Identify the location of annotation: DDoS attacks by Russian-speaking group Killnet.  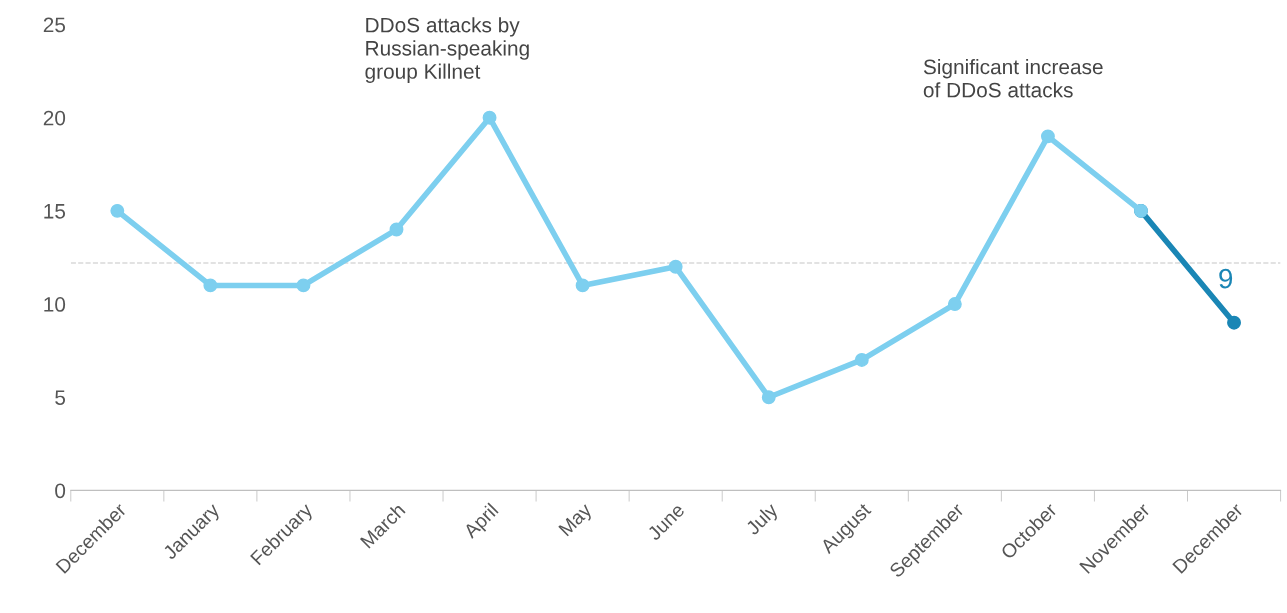
(447, 50).